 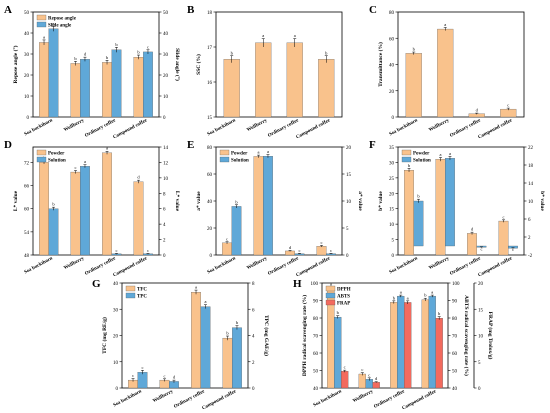 I want to click on y-right-tick-label: 2, so click(x=529, y=238).